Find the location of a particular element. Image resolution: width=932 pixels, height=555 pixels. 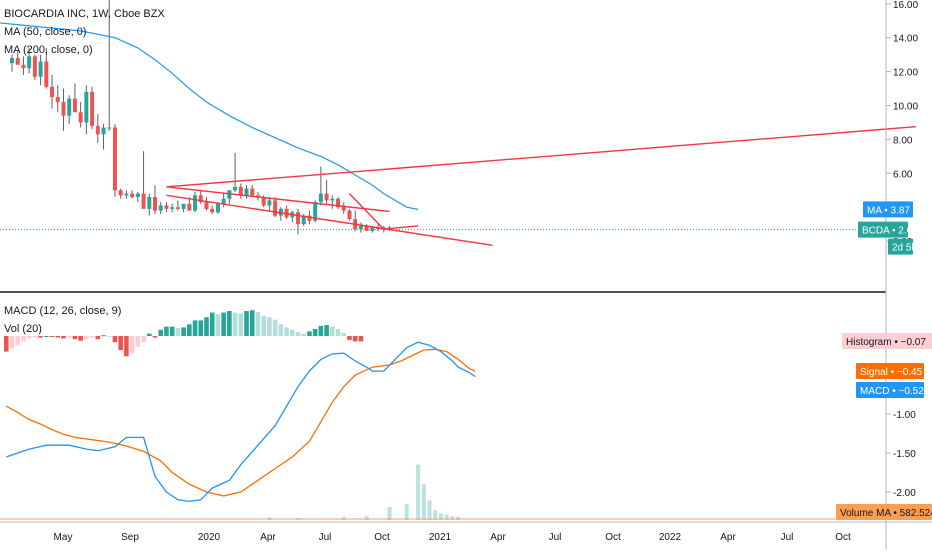

volume-legend-title: Vol (20) is located at coordinates (23, 329).